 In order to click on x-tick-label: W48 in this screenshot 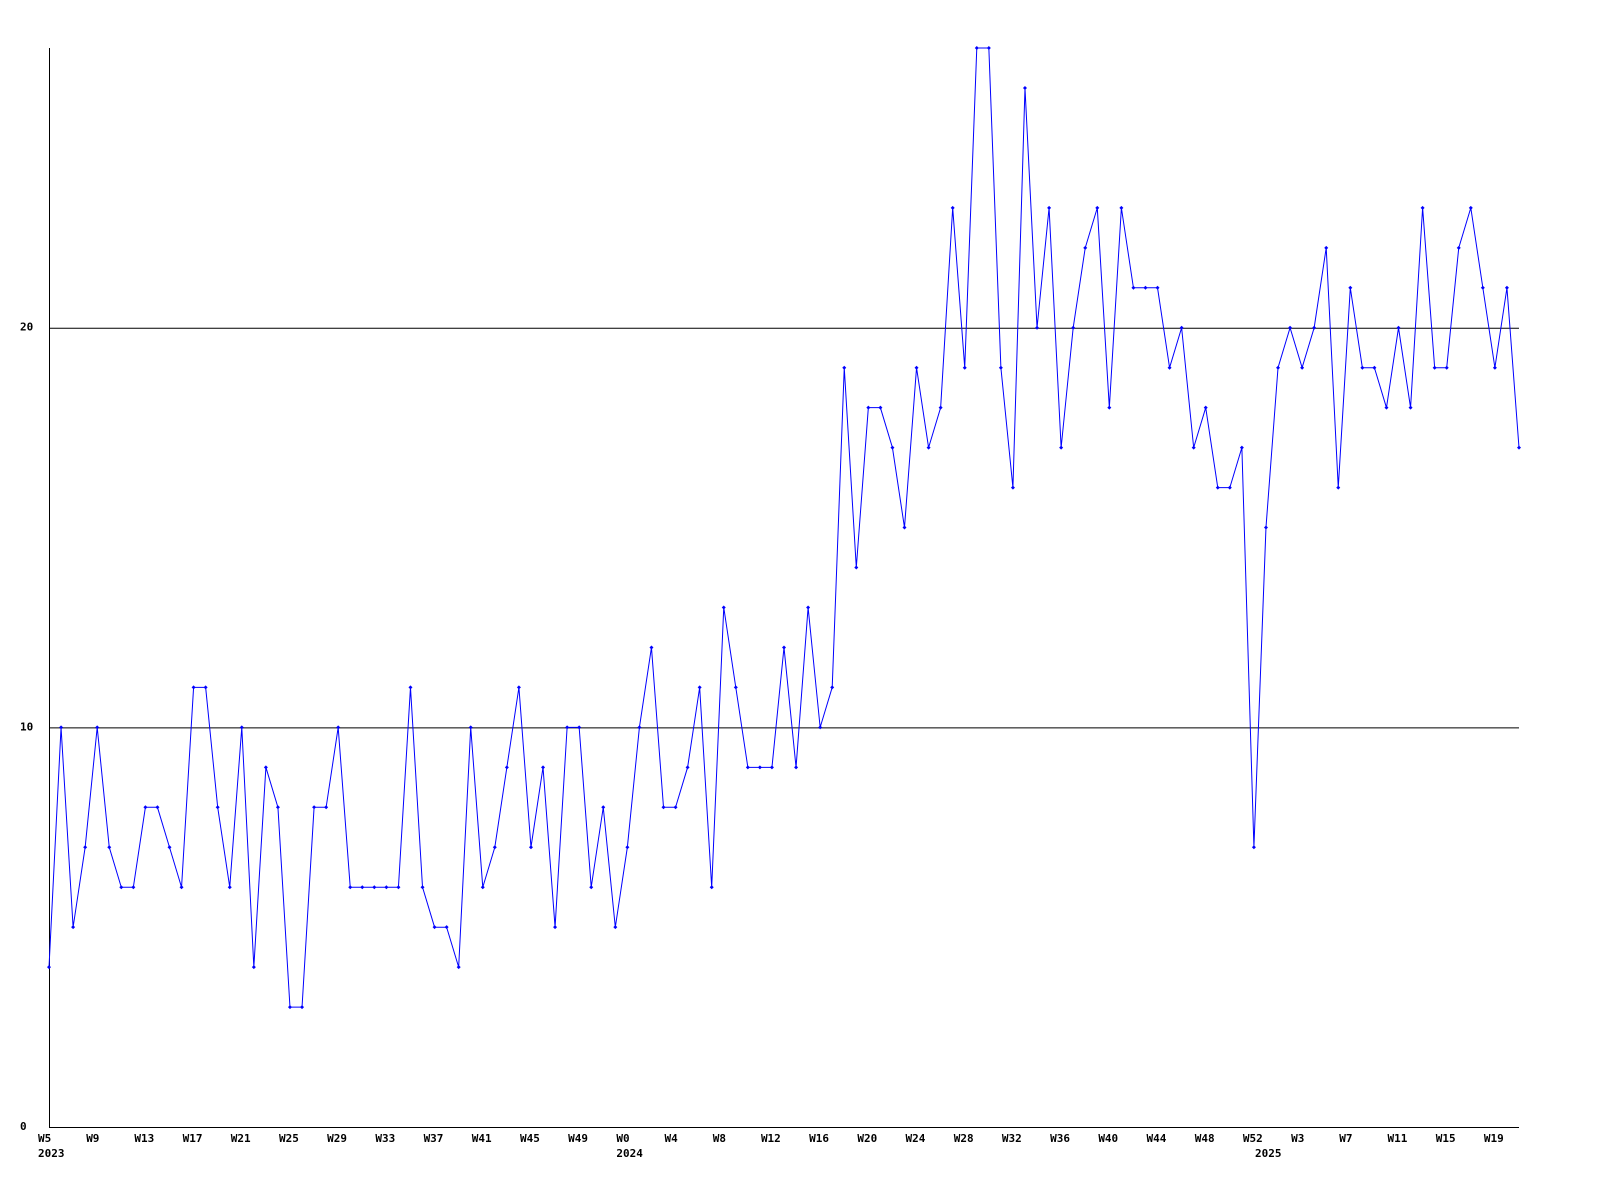, I will do `click(1205, 1138)`.